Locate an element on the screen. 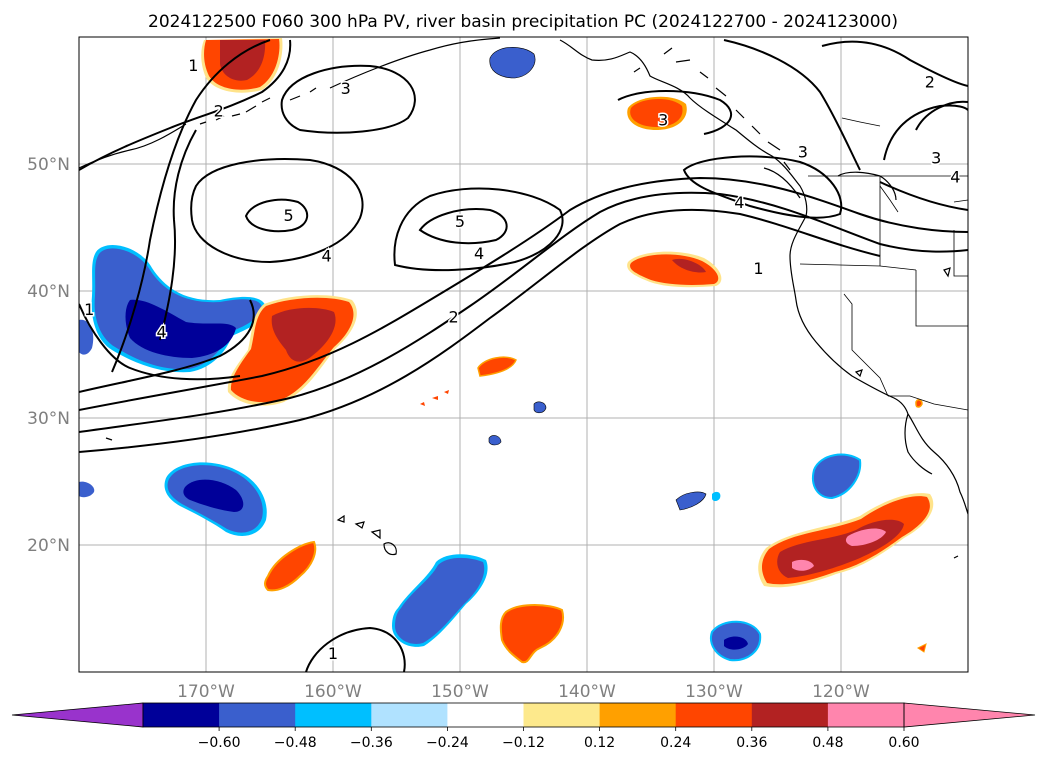 This screenshot has height=765, width=1047. lat-tick-label: 30°N is located at coordinates (48, 419).